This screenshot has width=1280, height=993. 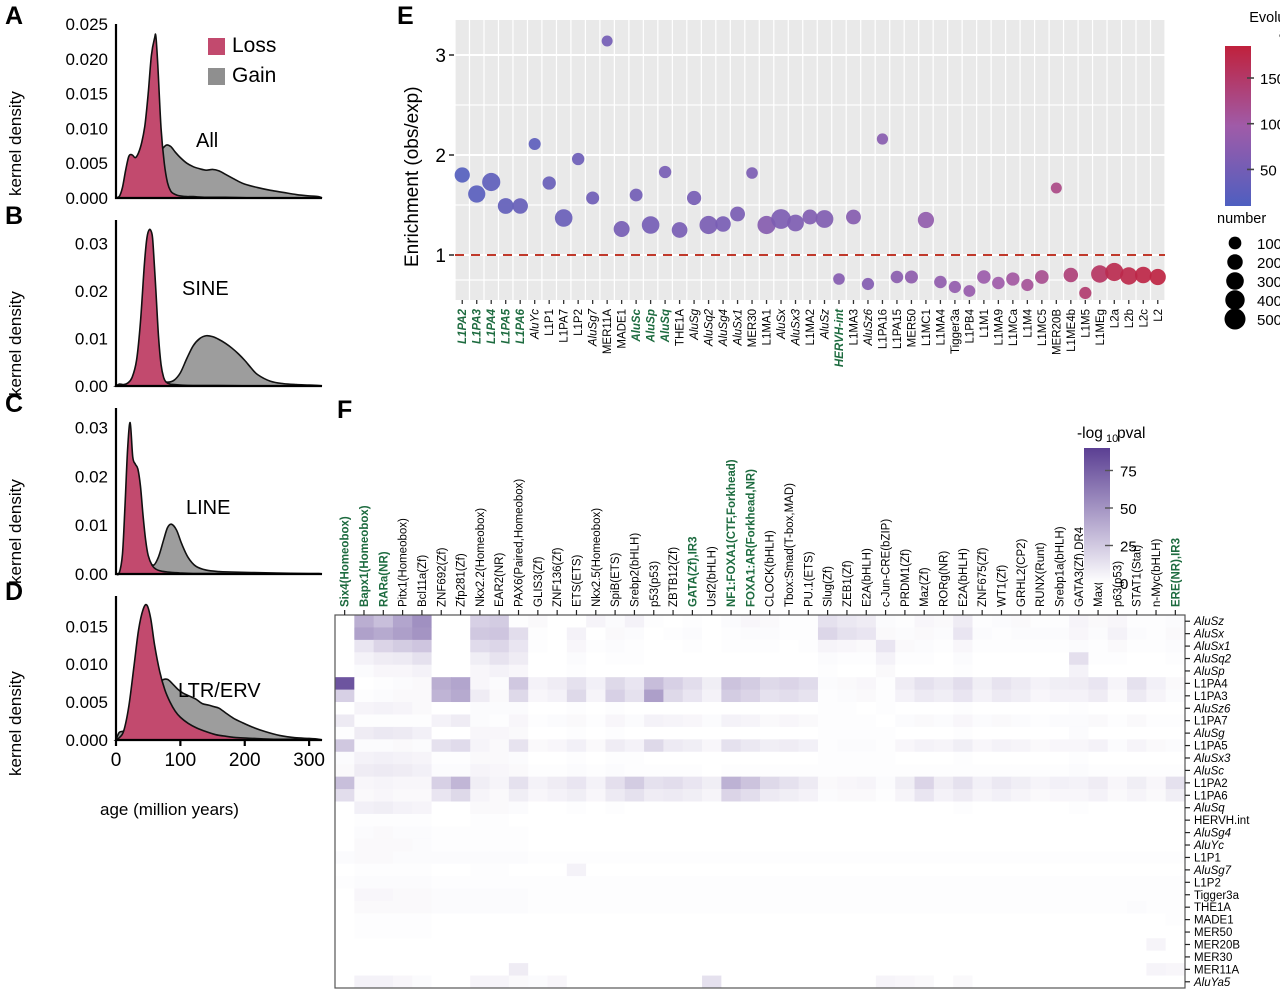 What do you see at coordinates (1013, 279) in the screenshot?
I see `enrichment-bubble: L1MCa: 0.76` at bounding box center [1013, 279].